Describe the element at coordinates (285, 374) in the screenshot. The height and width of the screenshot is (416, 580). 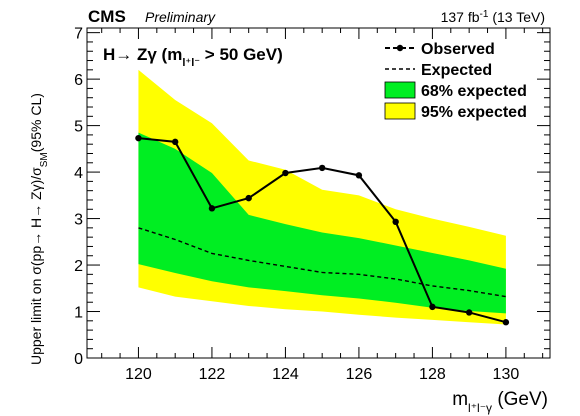
I see `x-tick-label: 124` at that location.